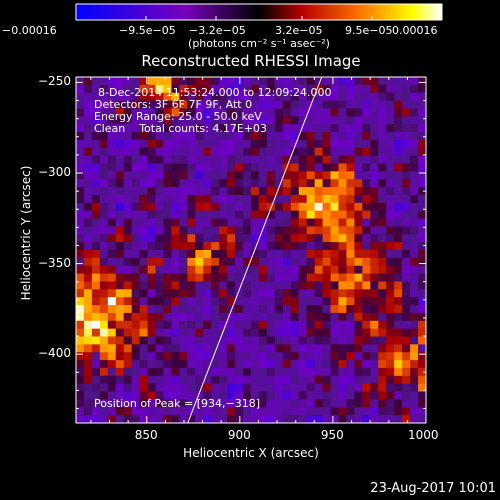  I want to click on colorbar-tick-label: 9.5e−05, so click(369, 30).